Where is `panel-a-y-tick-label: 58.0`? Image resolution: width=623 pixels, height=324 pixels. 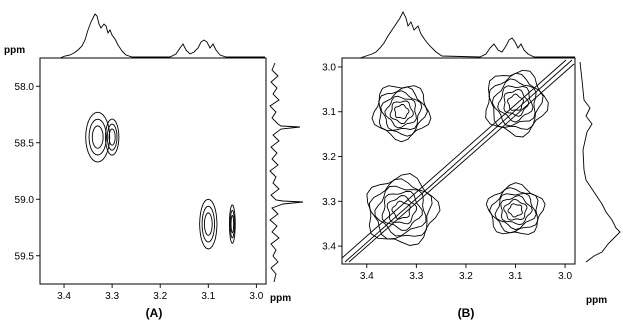 panel-a-y-tick-label: 58.0 is located at coordinates (25, 87).